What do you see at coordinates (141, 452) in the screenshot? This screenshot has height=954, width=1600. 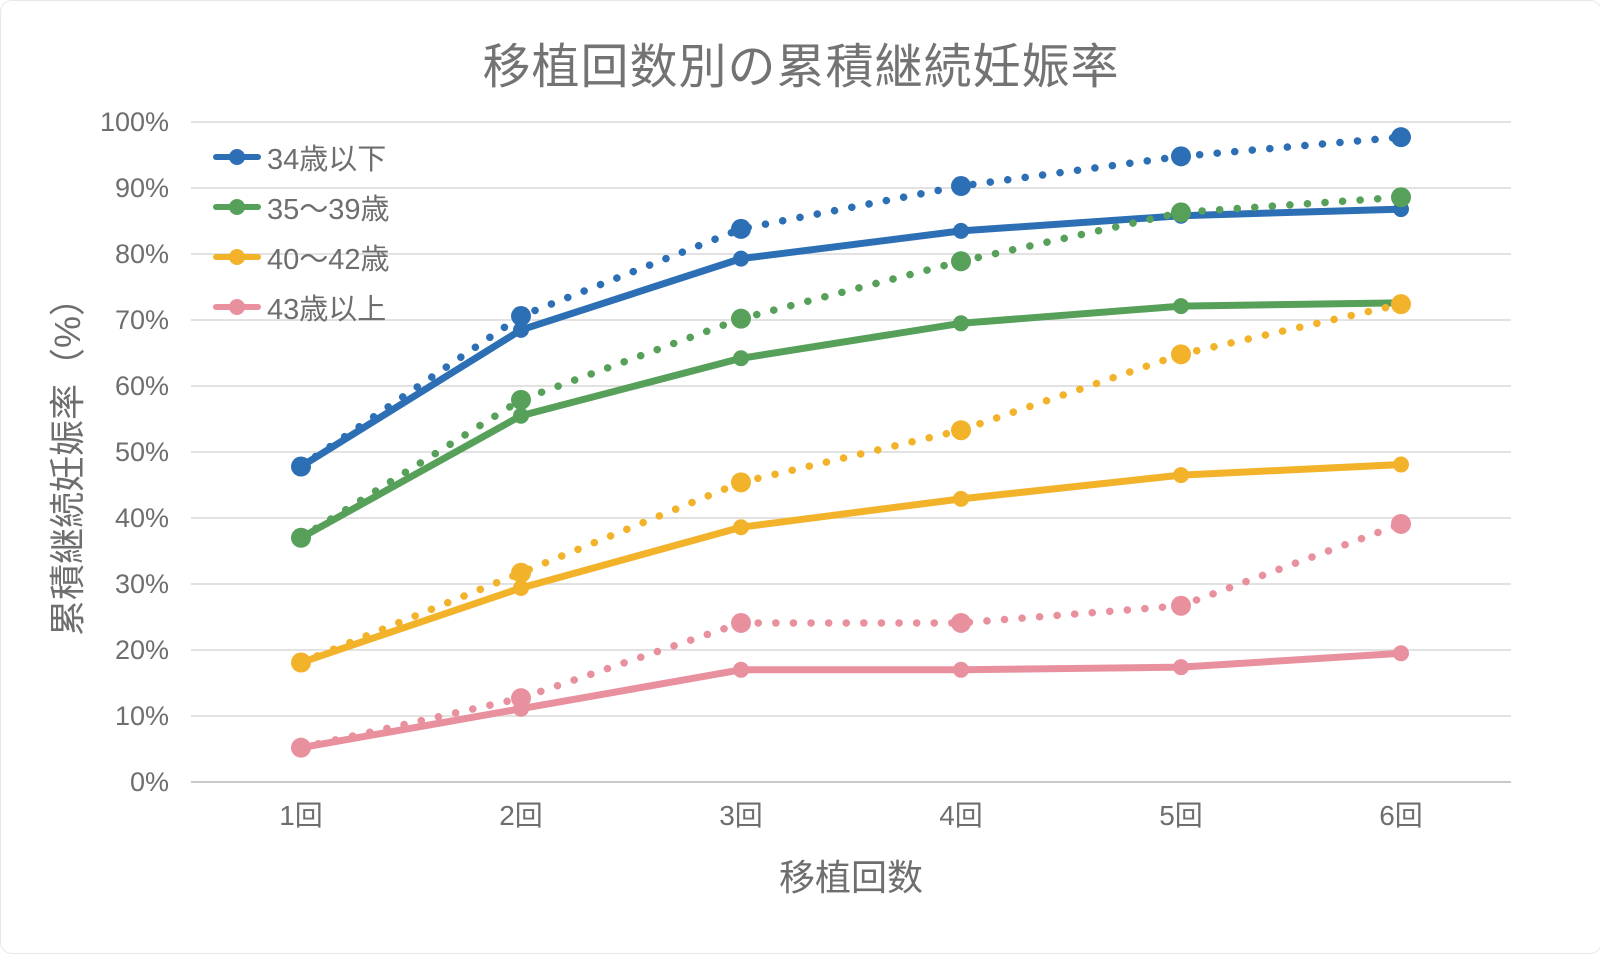 I see `y-tick-label: 50%` at bounding box center [141, 452].